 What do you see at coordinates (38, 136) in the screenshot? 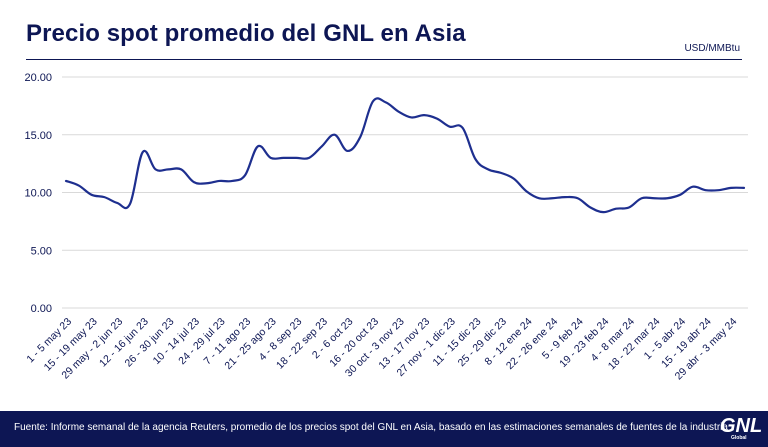
I see `y-tick-label: 15.00` at bounding box center [38, 136].